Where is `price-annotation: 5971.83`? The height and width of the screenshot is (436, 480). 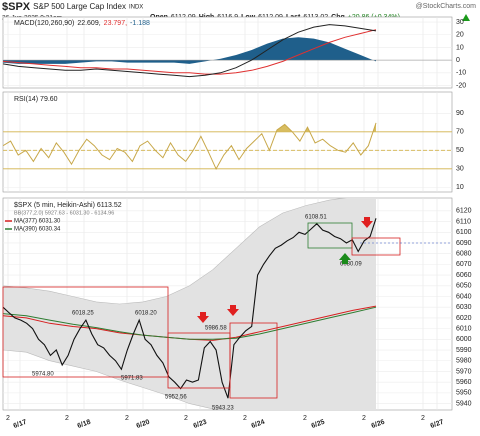
price-annotation: 5971.83 is located at coordinates (132, 379).